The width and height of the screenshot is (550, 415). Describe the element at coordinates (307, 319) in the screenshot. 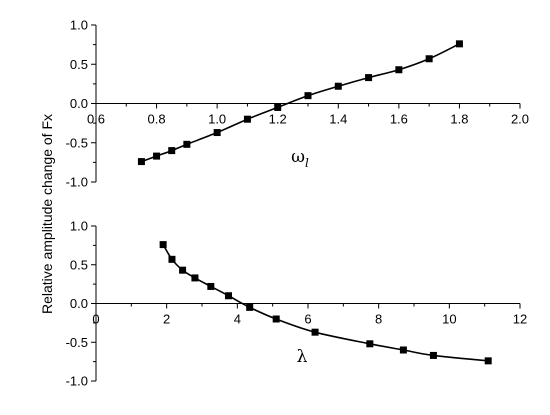

I see `x-tick-label: 6` at that location.